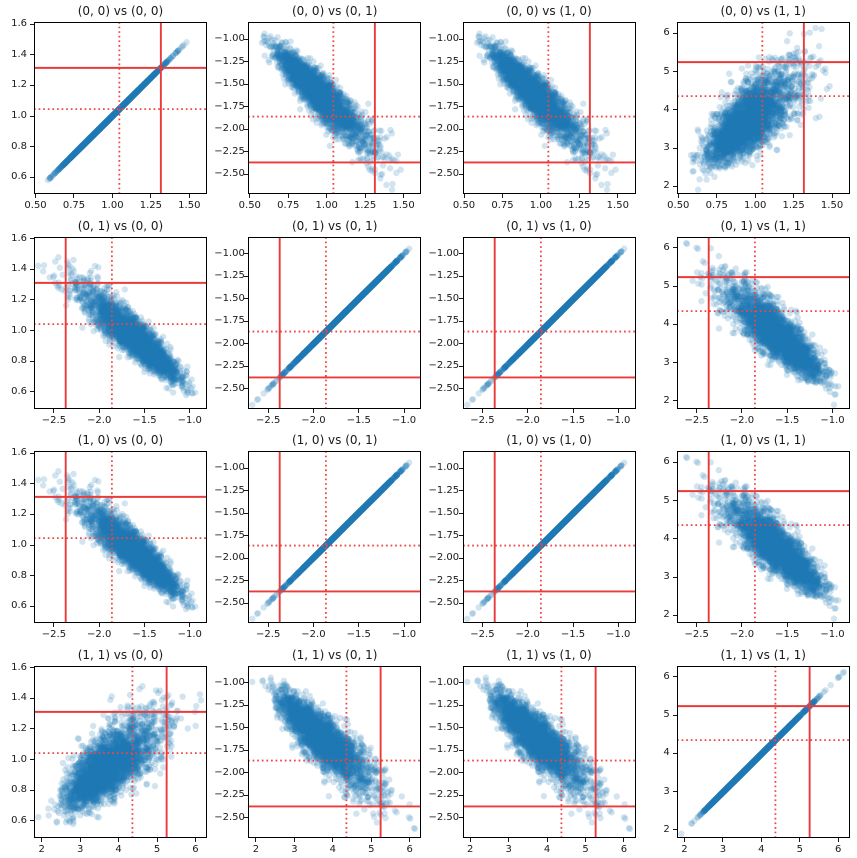 Image resolution: width=857 pixels, height=858 pixels. I want to click on subplot-title: (0, 0) vs (0, 0), so click(120, 11).